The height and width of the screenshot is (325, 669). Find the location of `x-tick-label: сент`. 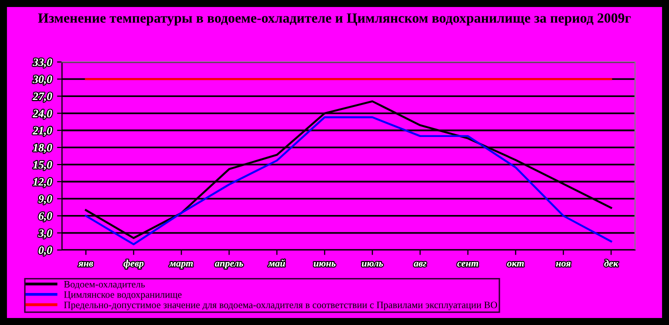

x-tick-label: сент is located at coordinates (467, 264).